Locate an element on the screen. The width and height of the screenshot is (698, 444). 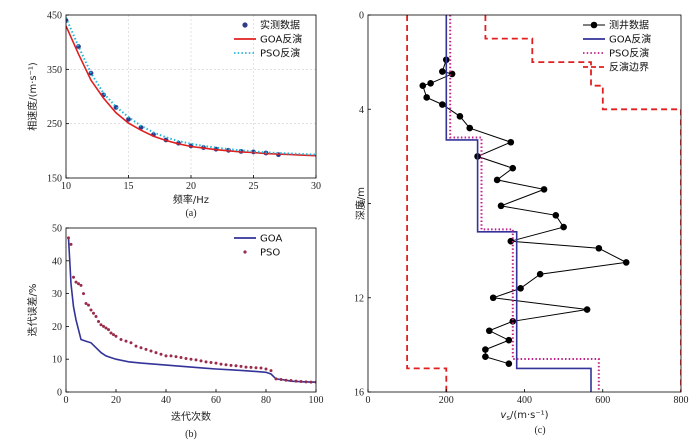
series-line-GOA is located at coordinates (191, 310).